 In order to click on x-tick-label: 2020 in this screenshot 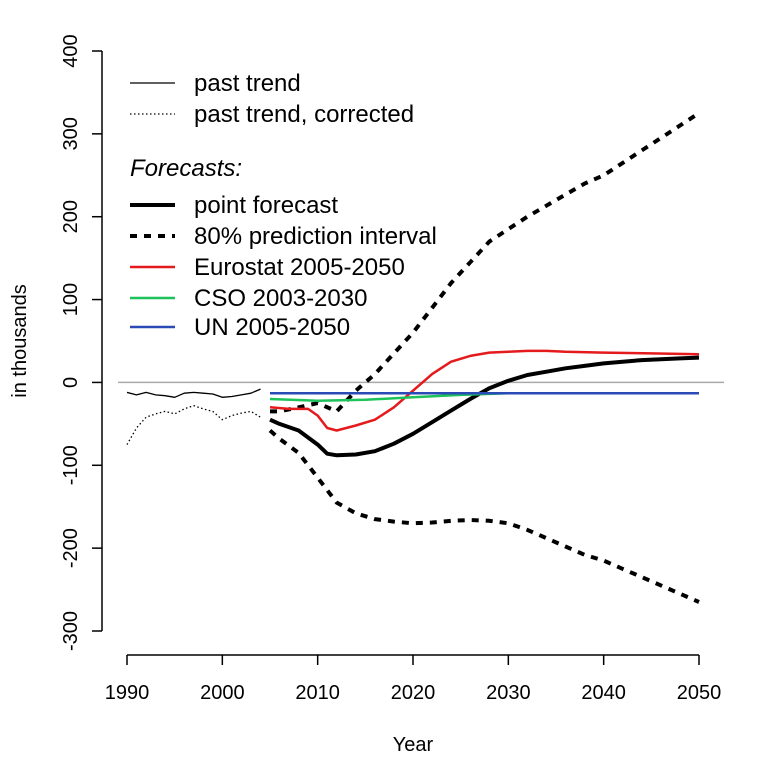, I will do `click(413, 693)`.